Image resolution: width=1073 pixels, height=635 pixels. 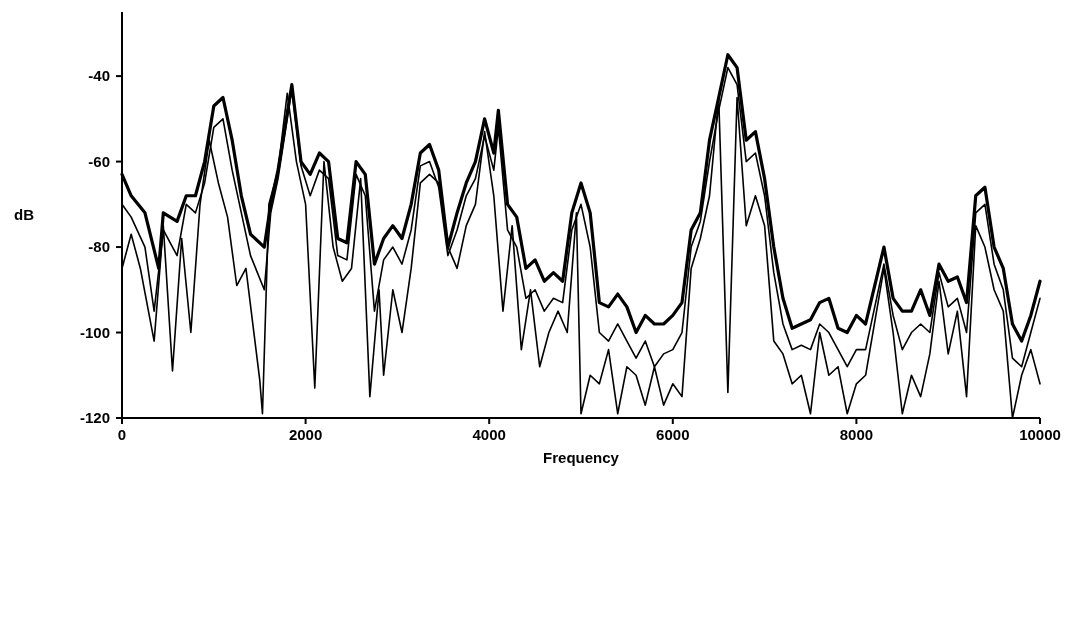 I want to click on x-tick-label: 6000, so click(x=673, y=434).